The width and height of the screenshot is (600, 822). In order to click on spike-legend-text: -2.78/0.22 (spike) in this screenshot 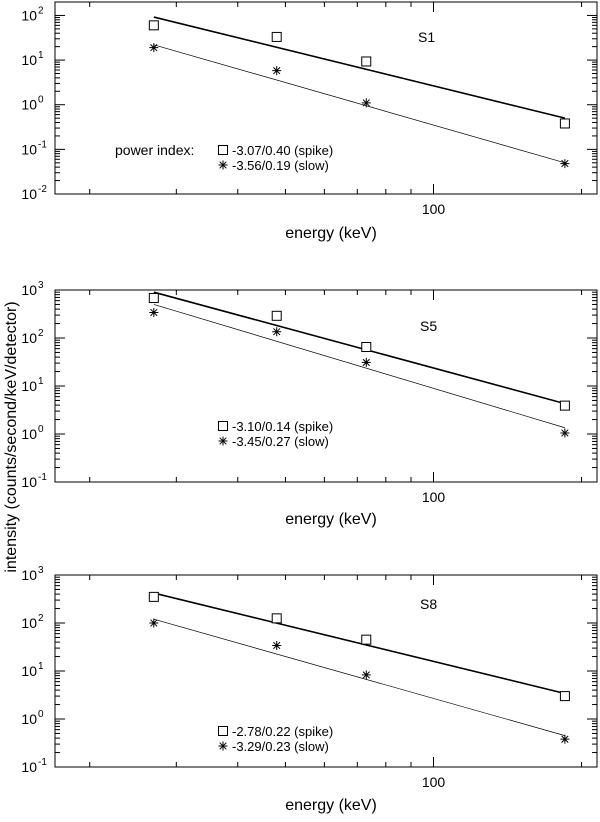, I will do `click(282, 731)`.